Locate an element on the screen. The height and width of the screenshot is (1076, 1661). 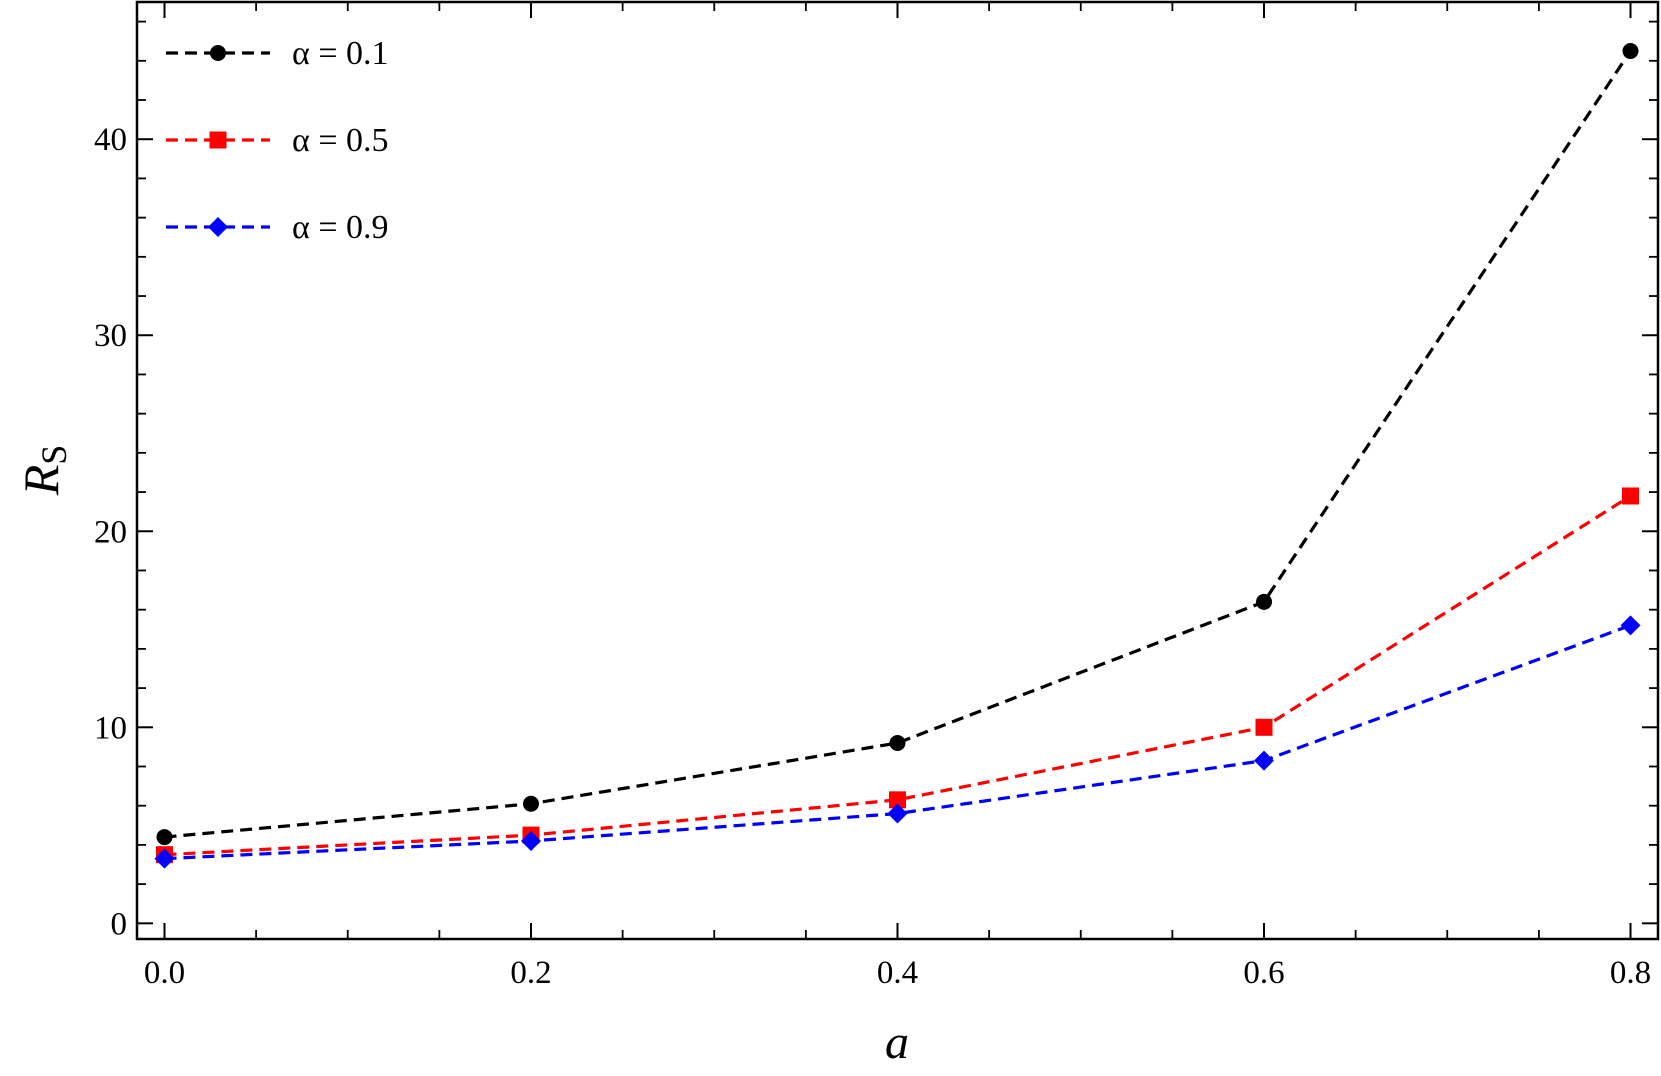
x-tick-label: 0.2 is located at coordinates (530, 973).